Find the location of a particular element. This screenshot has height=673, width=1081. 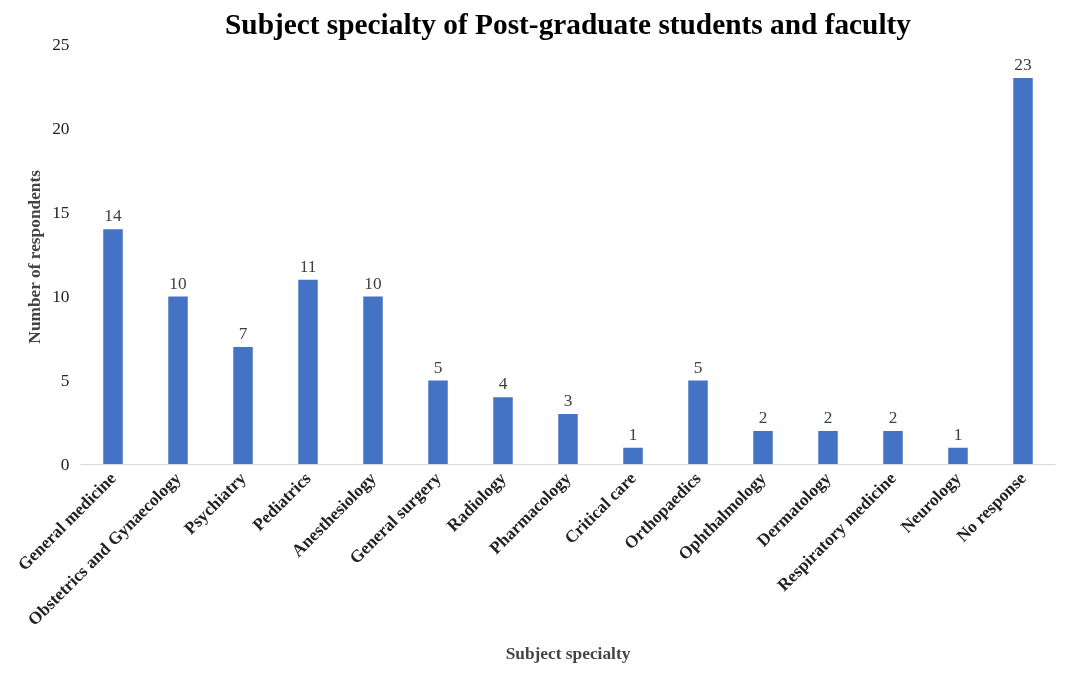

data-label: 7 is located at coordinates (243, 333).